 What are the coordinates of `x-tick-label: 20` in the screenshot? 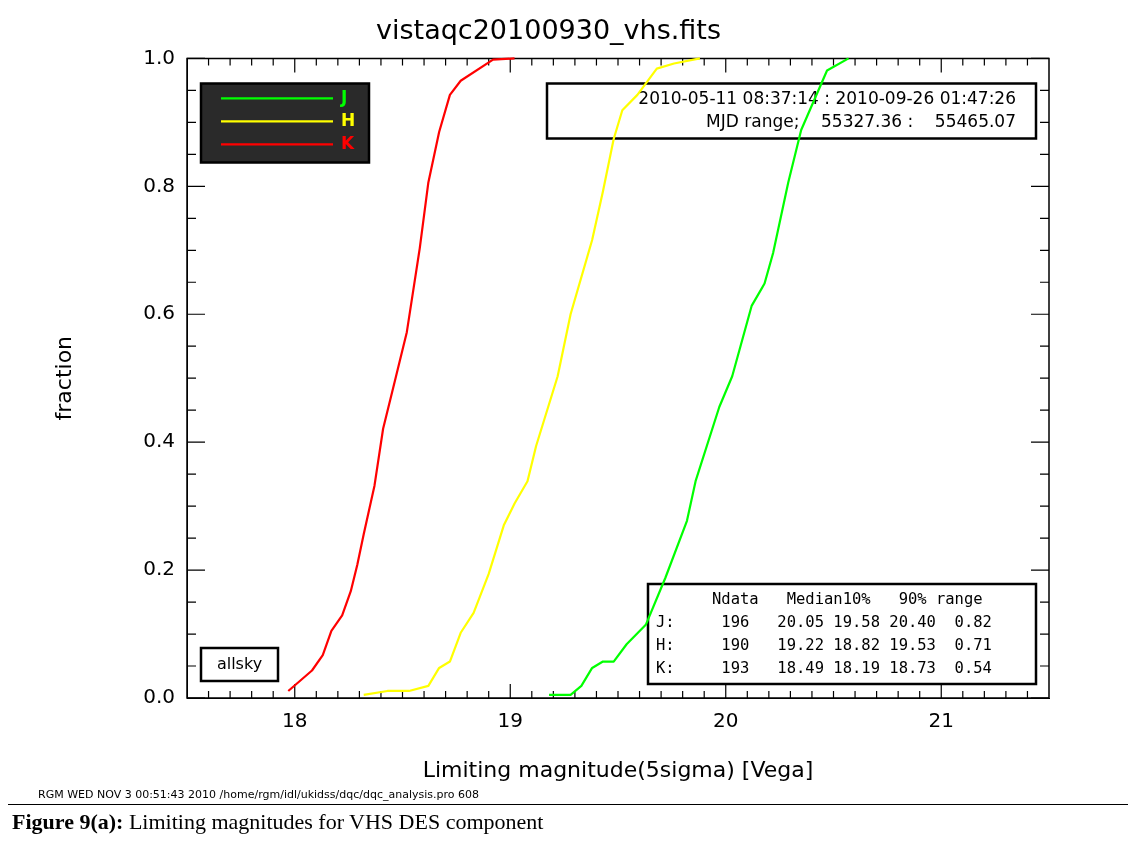 It's located at (726, 720).